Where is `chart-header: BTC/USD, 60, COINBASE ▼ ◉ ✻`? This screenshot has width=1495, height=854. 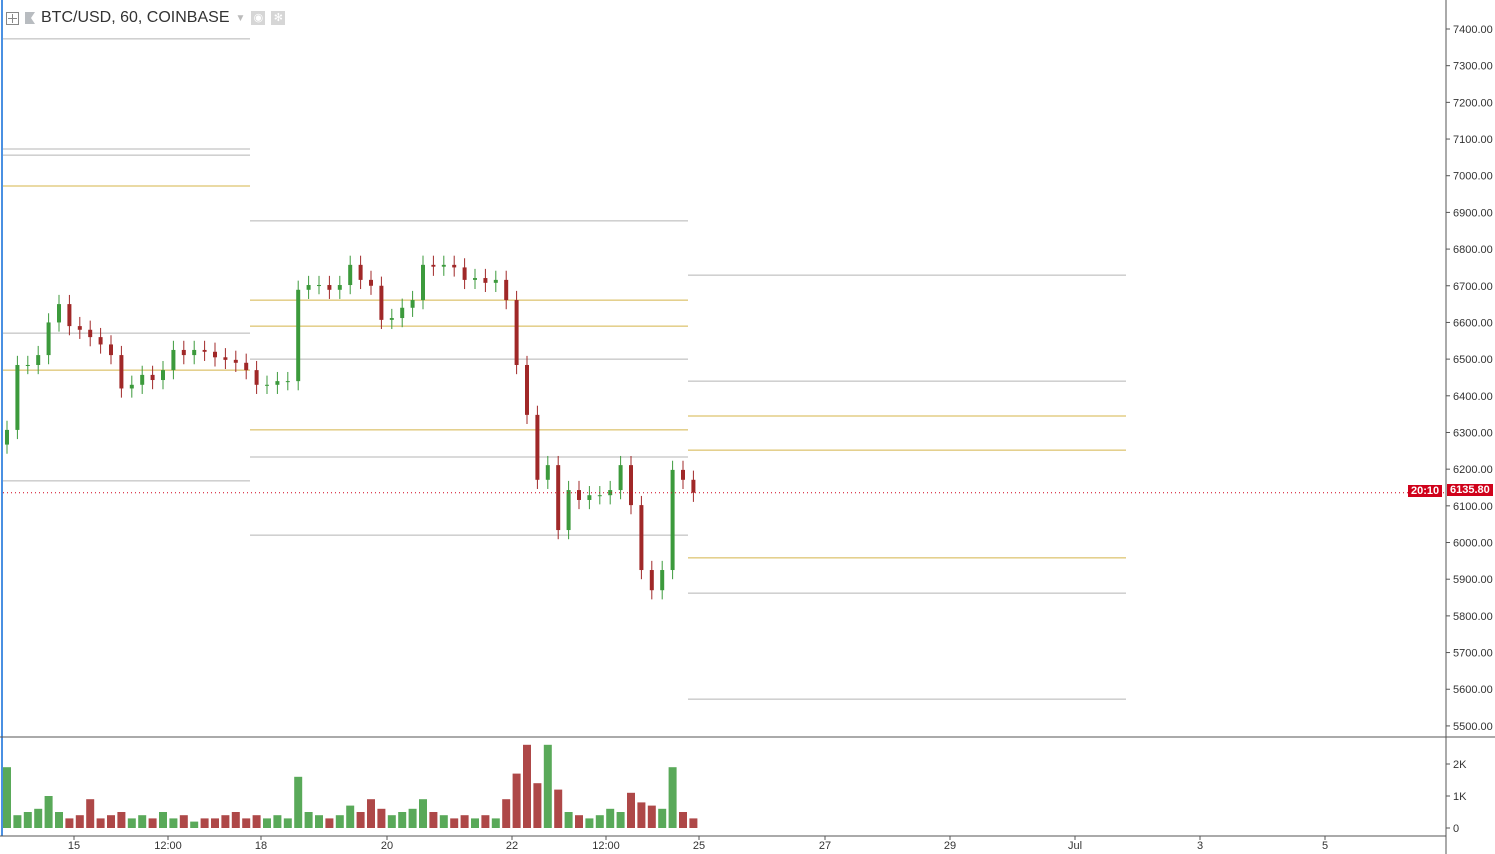
chart-header: BTC/USD, 60, COINBASE ▼ ◉ ✻ is located at coordinates (146, 18).